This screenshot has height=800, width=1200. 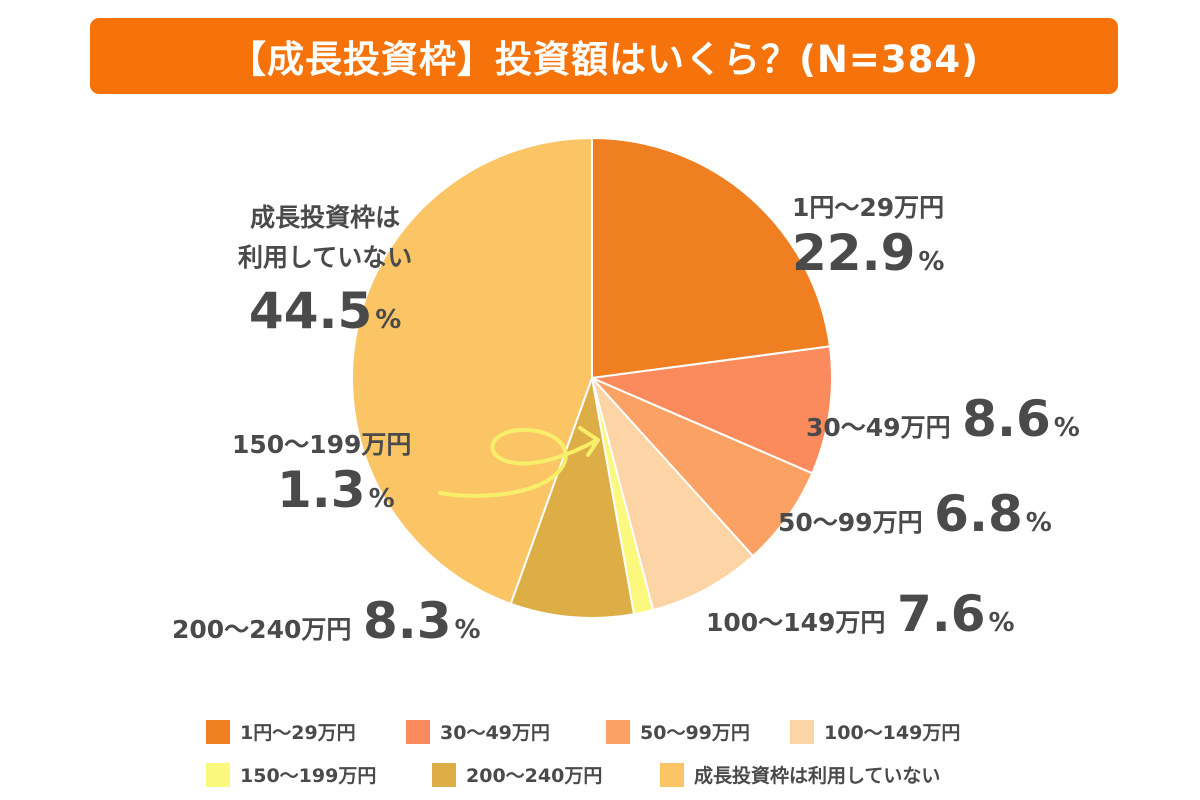 I want to click on label-slice-6: 200〜240万円 8.3%, so click(x=326, y=621).